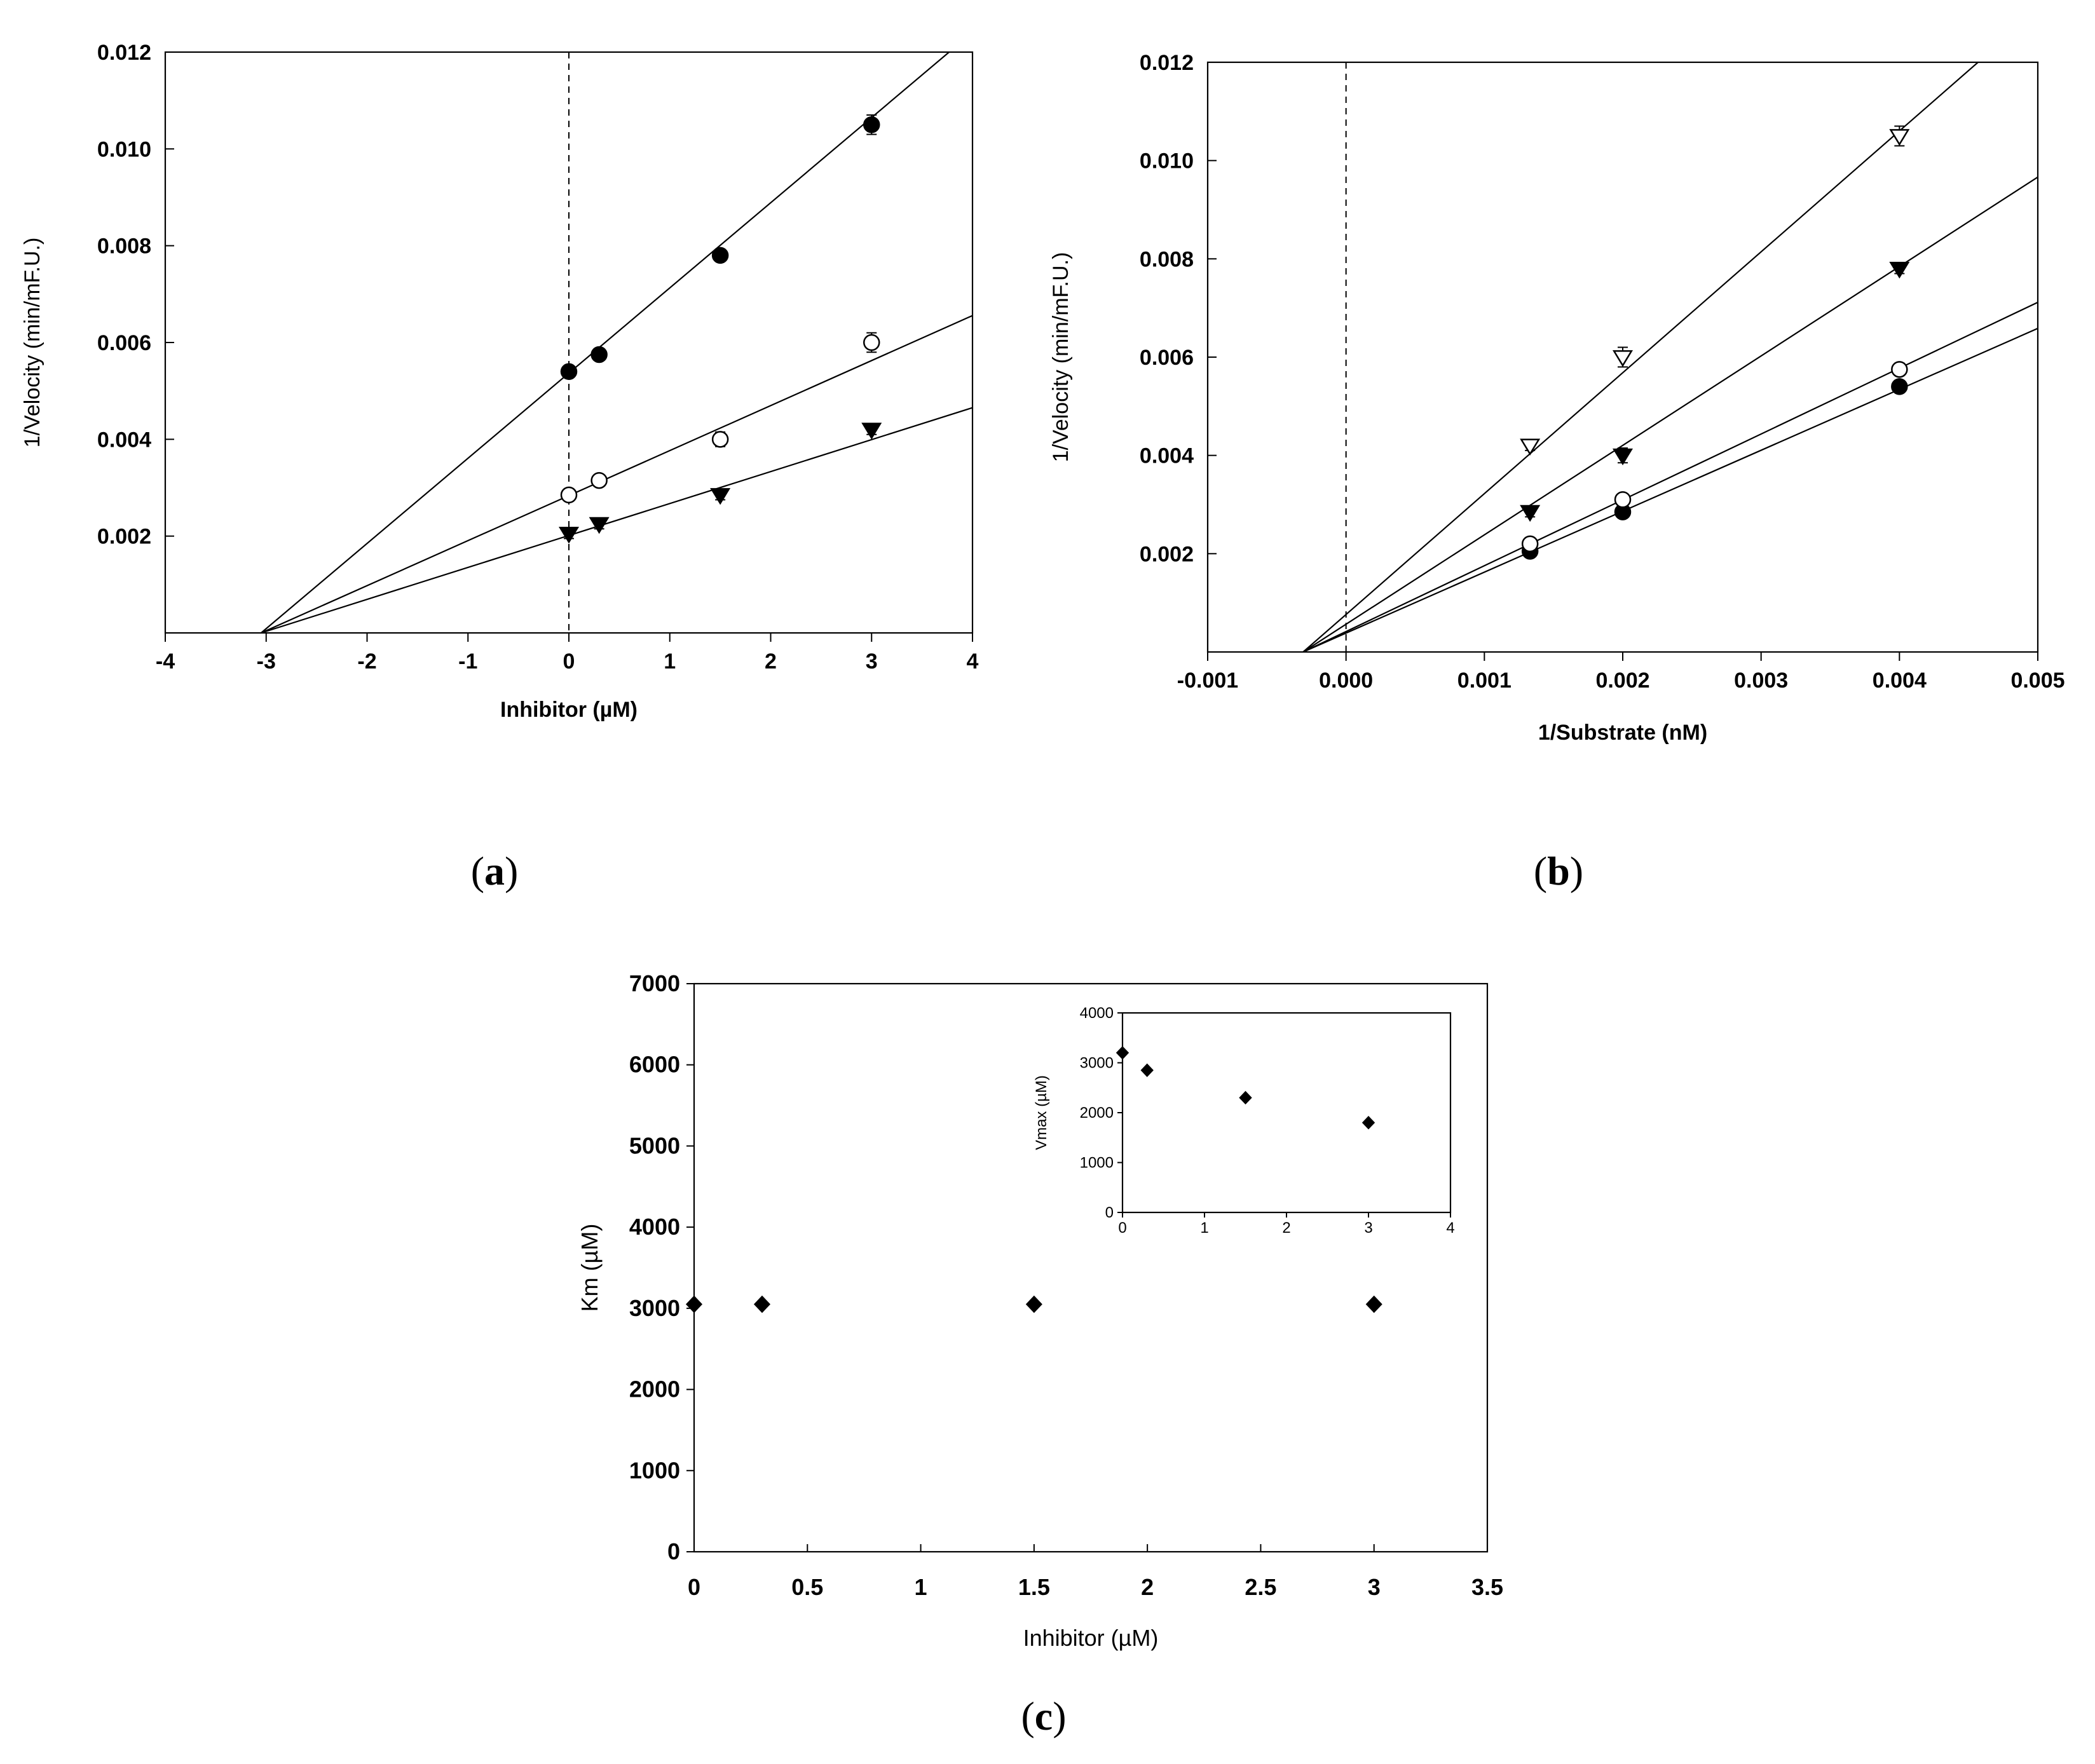 The height and width of the screenshot is (1764, 2095). Describe the element at coordinates (1484, 681) in the screenshot. I see `x-tick-label: 0.001` at that location.